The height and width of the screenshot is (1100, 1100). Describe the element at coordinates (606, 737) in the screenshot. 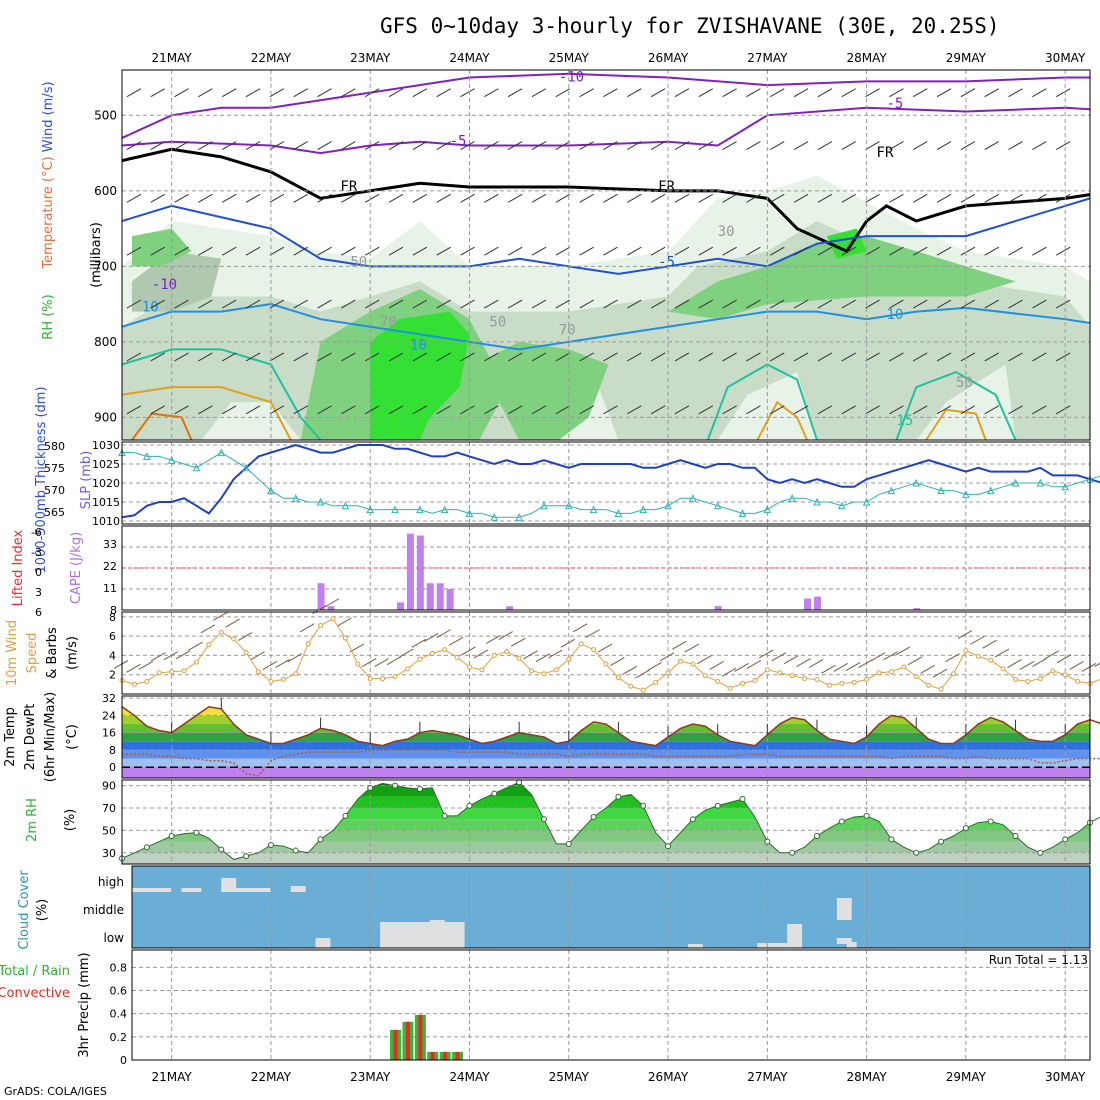

I see `temp-band` at that location.